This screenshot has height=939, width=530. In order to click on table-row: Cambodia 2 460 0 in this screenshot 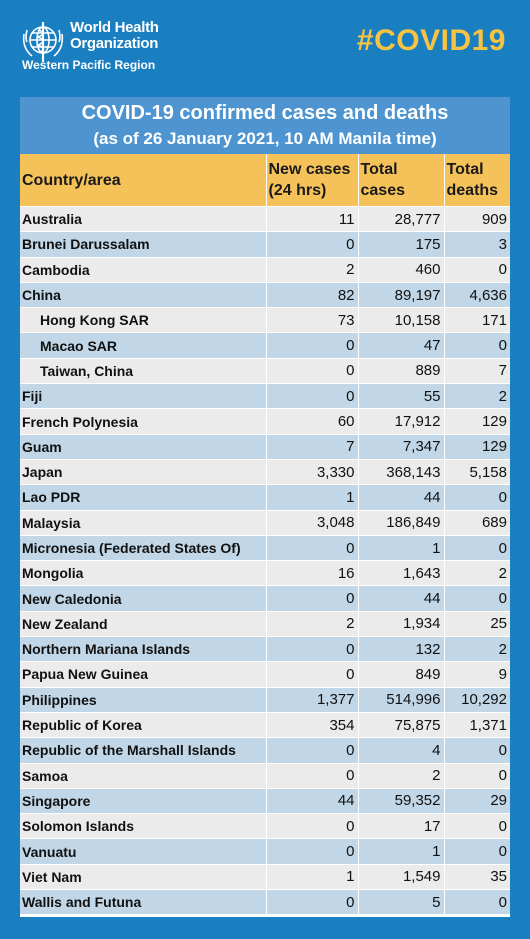, I will do `click(265, 269)`.